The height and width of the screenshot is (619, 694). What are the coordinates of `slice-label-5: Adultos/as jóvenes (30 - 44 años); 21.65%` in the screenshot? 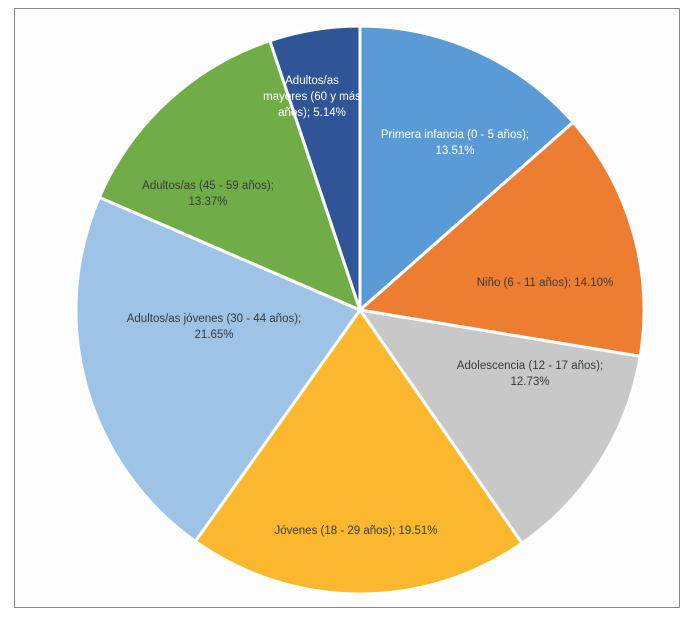 It's located at (214, 327).